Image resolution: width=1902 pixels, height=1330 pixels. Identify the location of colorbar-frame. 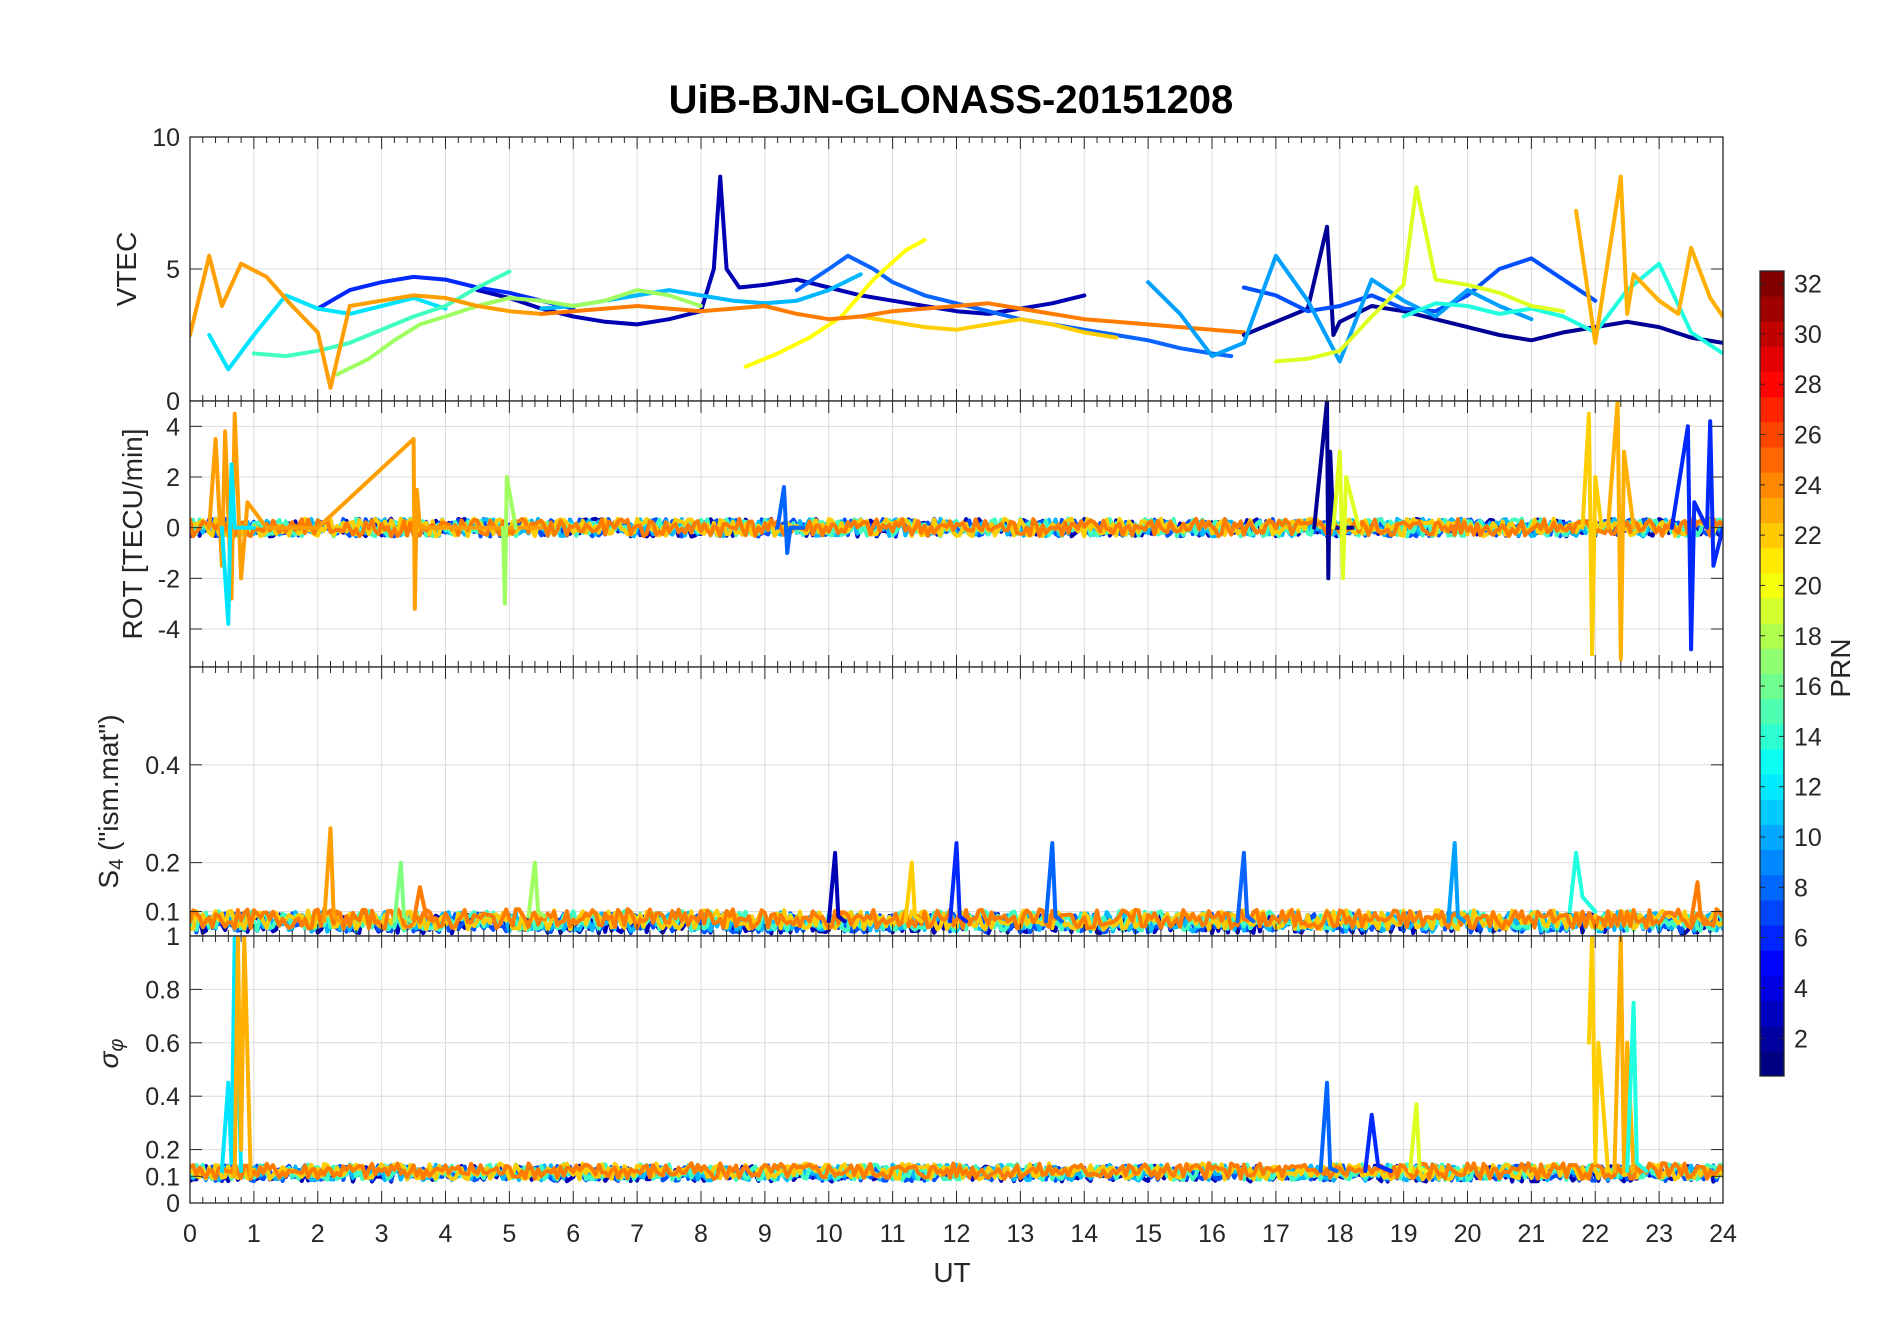
(1772, 673).